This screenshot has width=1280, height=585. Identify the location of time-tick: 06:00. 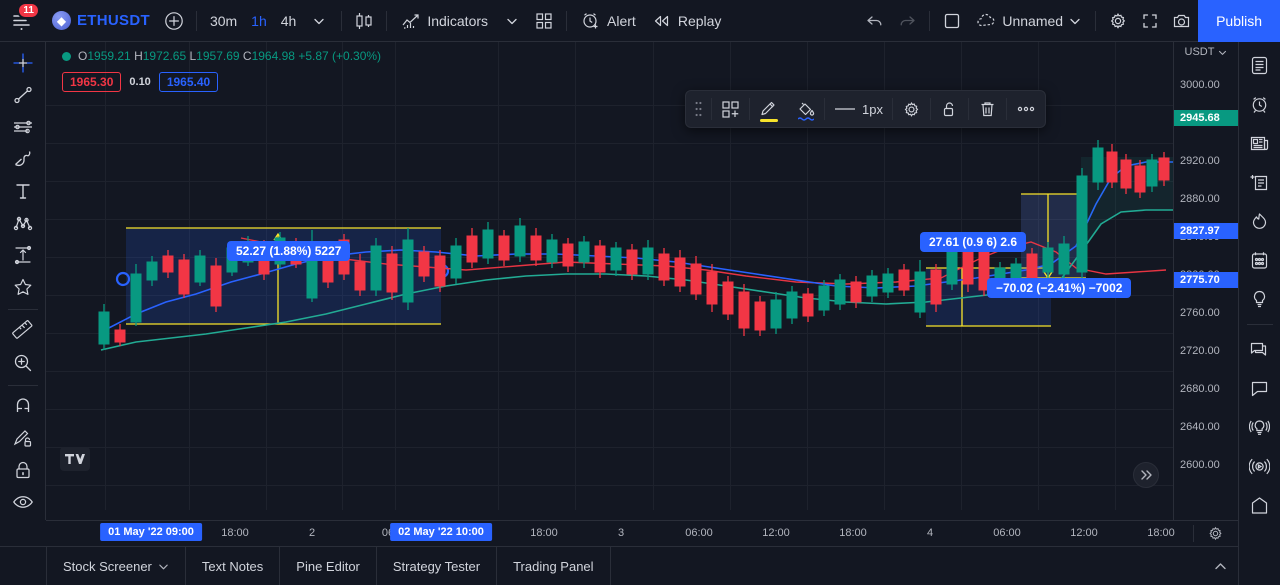
(1007, 533).